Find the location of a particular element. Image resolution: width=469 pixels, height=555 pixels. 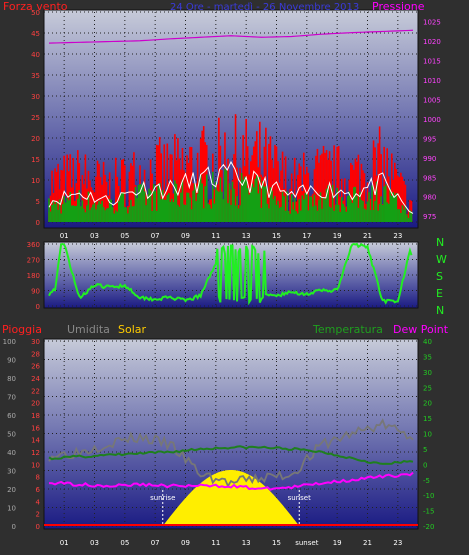

rain-tick-label: 8 is located at coordinates (38, 478).